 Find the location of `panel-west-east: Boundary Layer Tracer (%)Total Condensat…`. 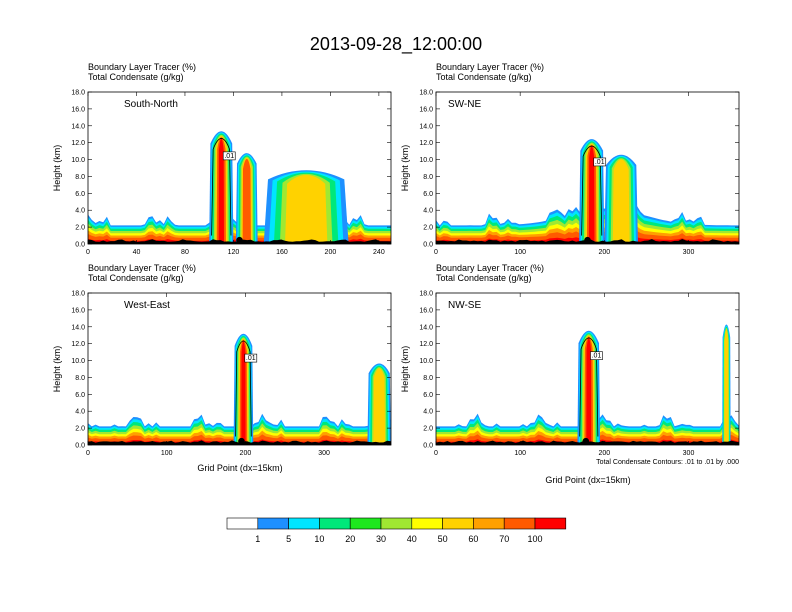

panel-west-east: Boundary Layer Tracer (%)Total Condensat… is located at coordinates (222, 360).